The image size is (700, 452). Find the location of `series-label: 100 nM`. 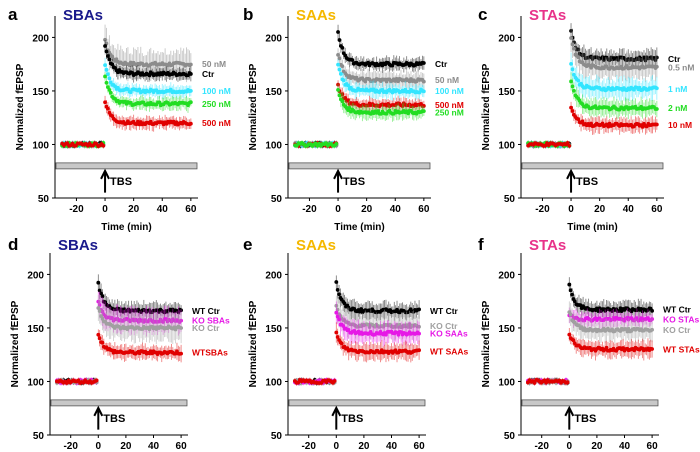

series-label: 100 nM is located at coordinates (216, 91).